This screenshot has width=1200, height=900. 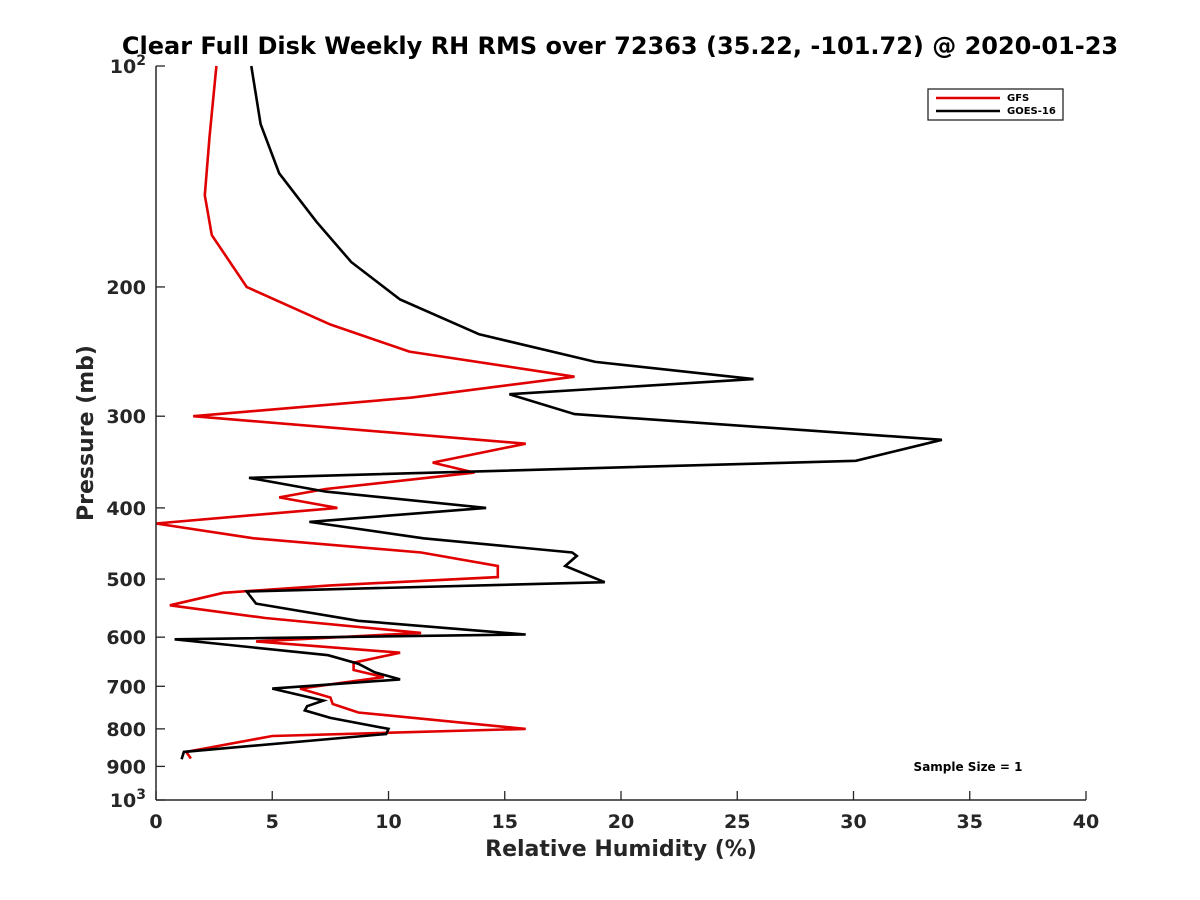 What do you see at coordinates (737, 822) in the screenshot?
I see `x-tick-label: 25` at bounding box center [737, 822].